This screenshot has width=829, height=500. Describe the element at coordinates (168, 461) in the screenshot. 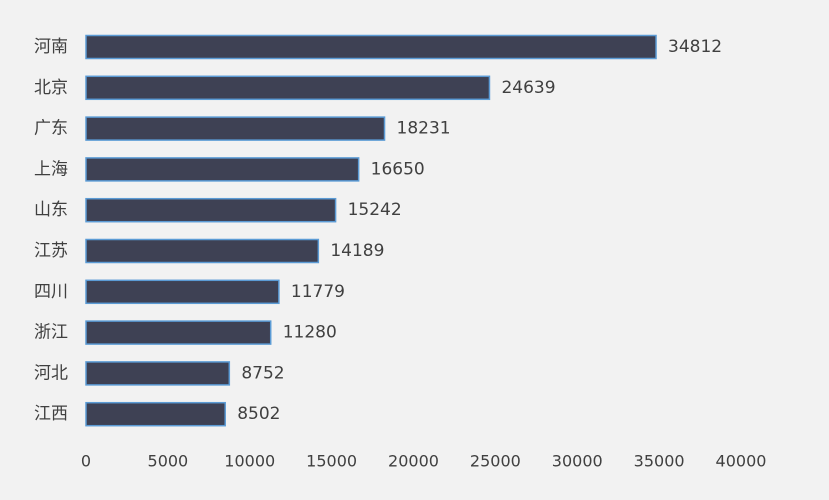

I see `x-tick-label: 5000` at that location.